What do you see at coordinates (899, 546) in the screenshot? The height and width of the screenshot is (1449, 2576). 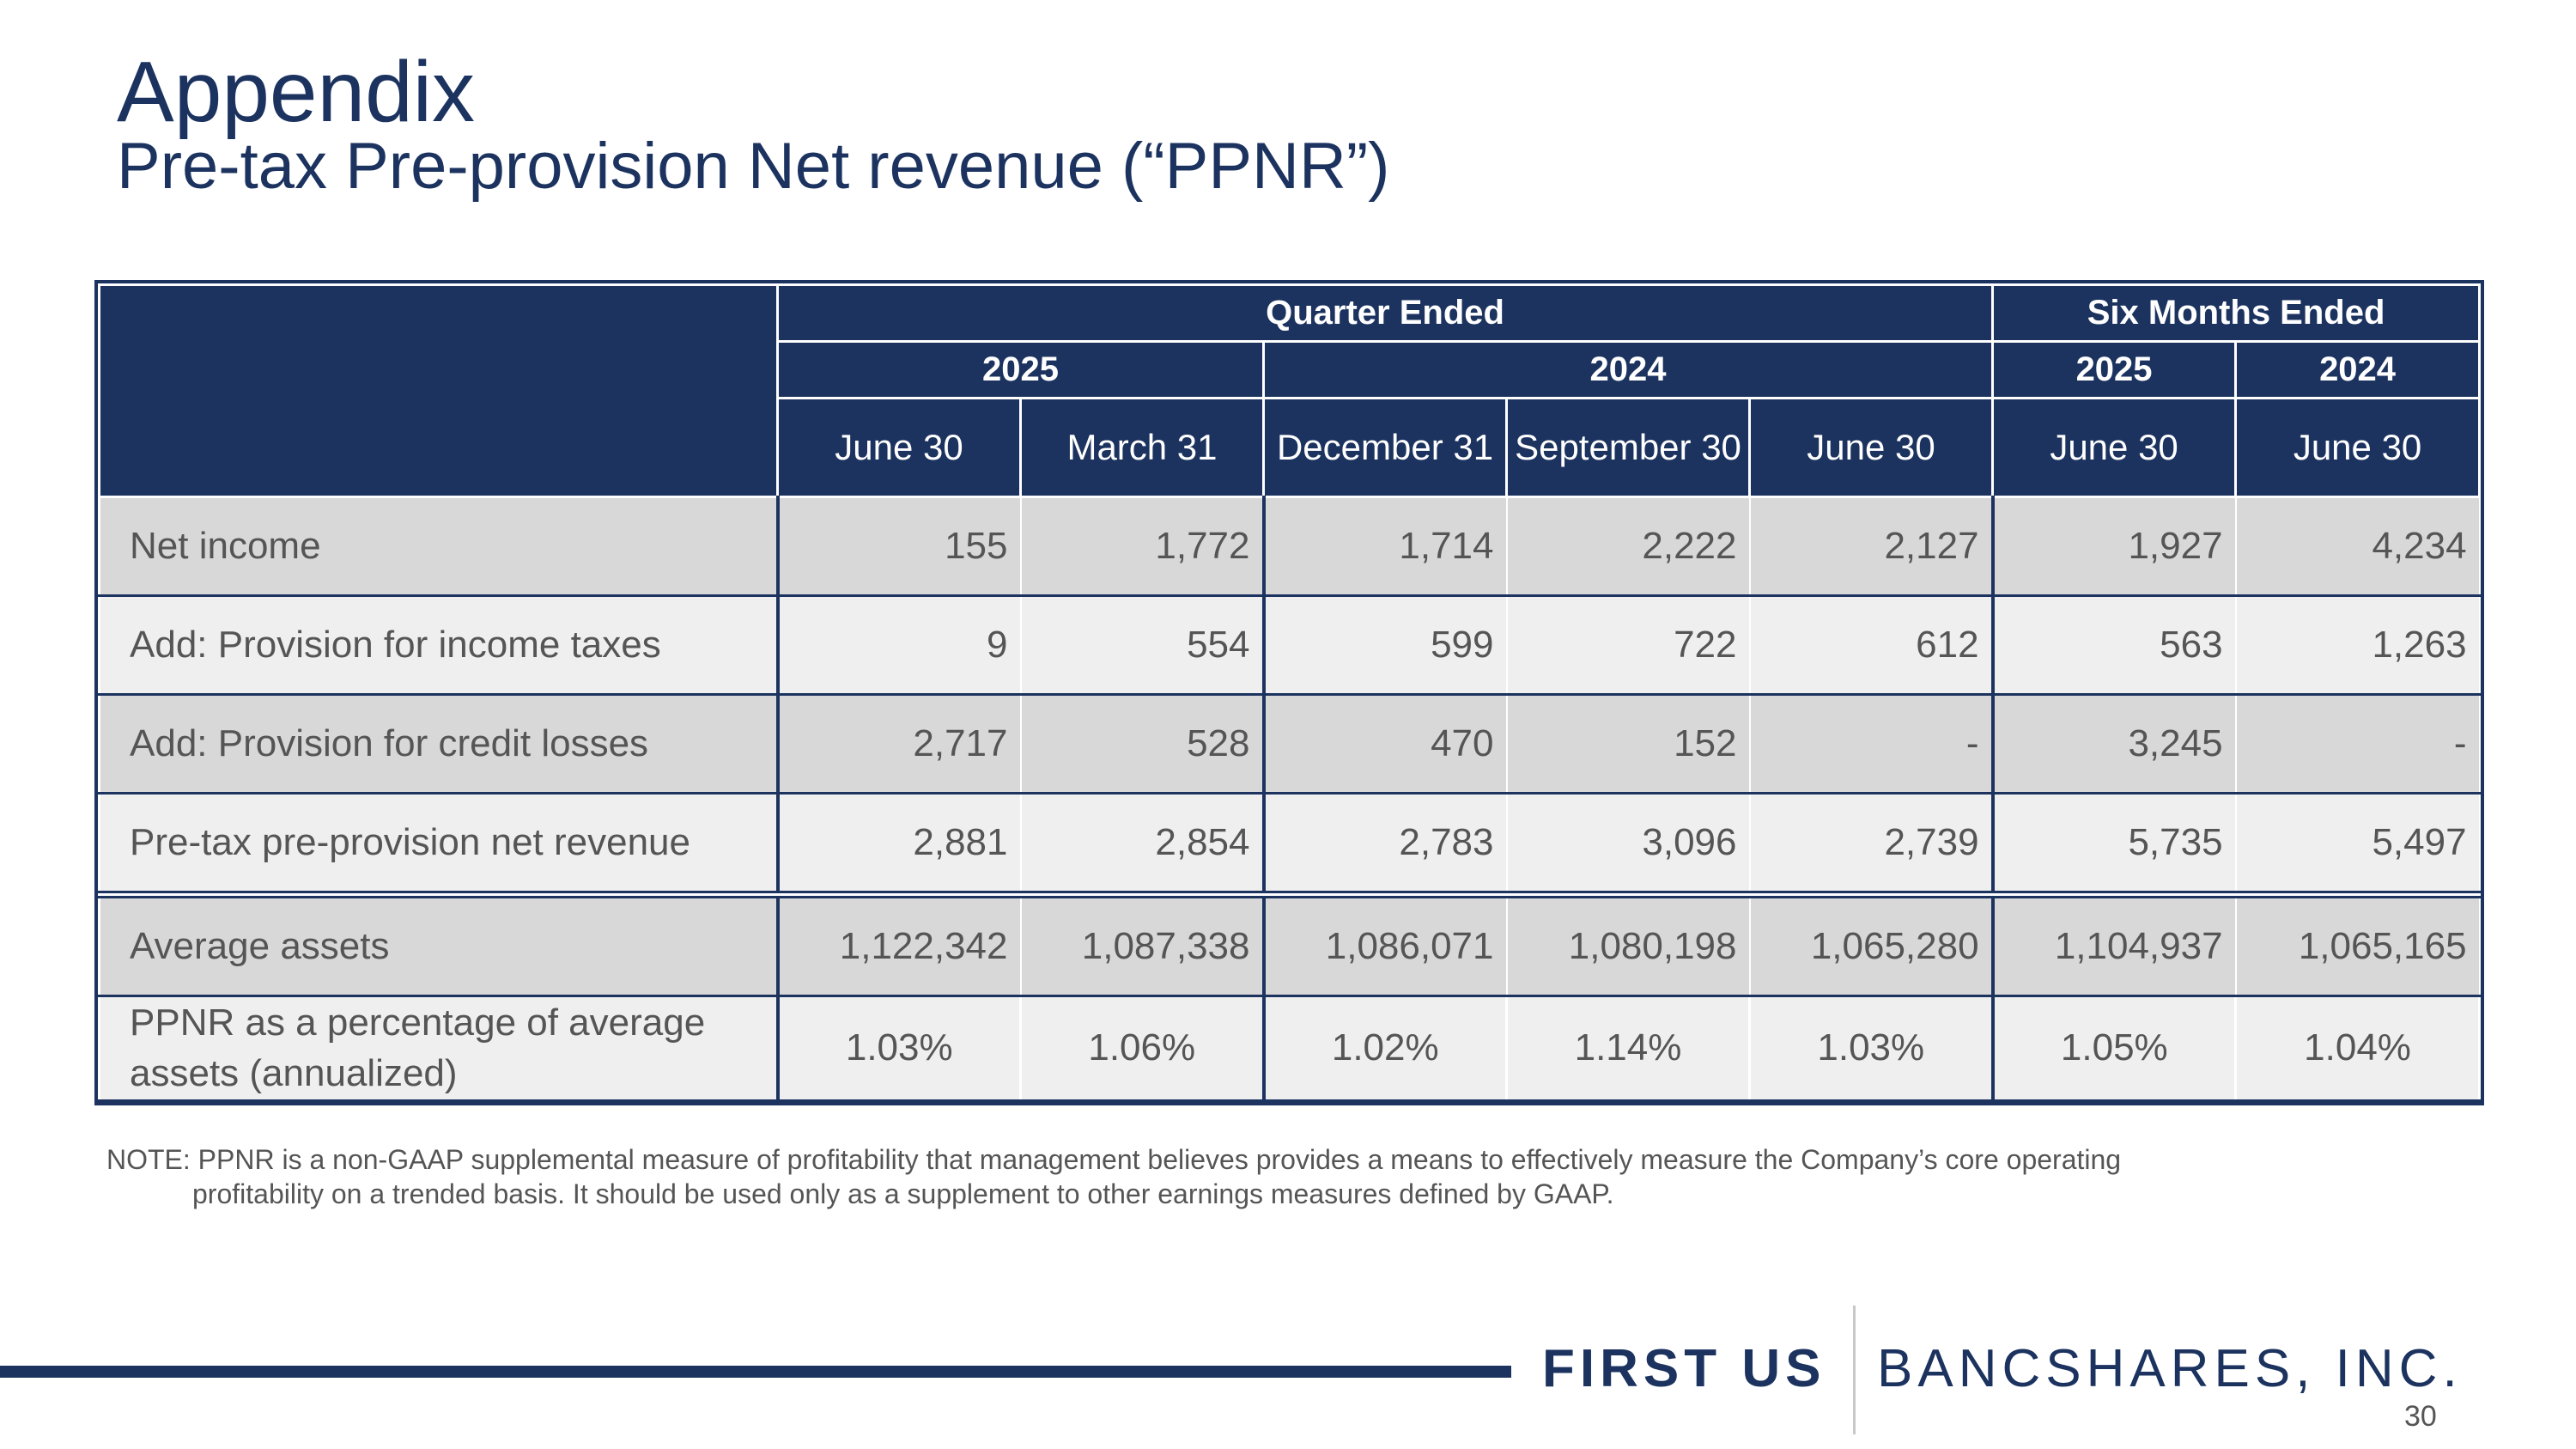 I see `table-cell: 155` at bounding box center [899, 546].